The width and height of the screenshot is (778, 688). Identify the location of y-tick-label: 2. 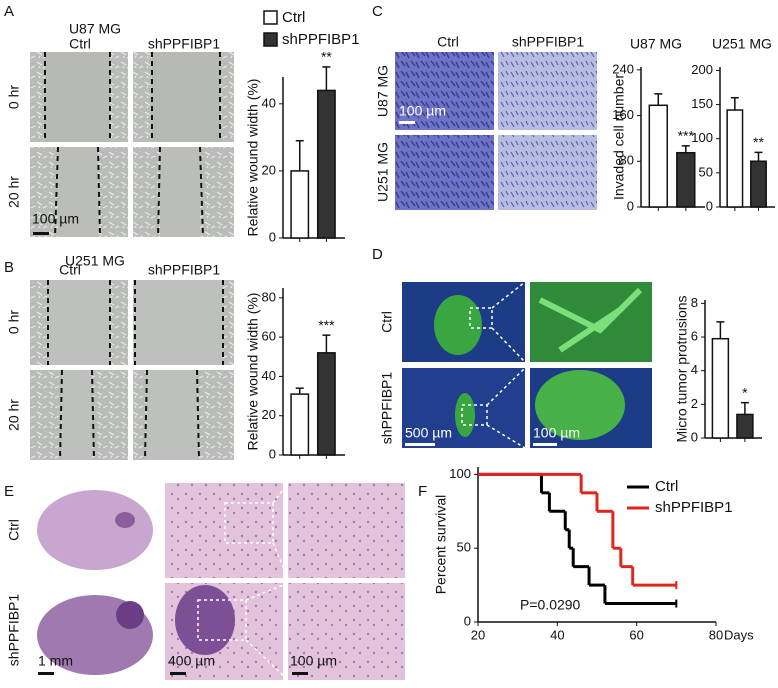
(694, 403).